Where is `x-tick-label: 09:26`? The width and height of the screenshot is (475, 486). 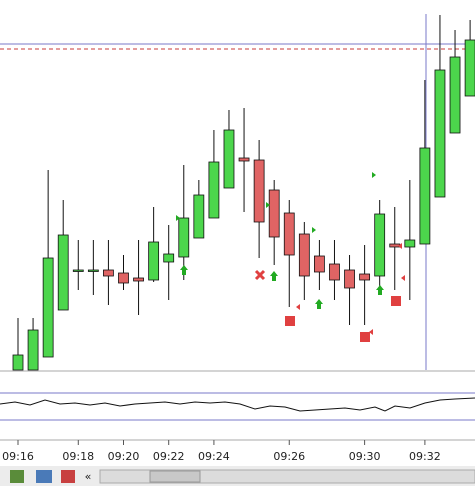
x-tick-label: 09:26 is located at coordinates (289, 456).